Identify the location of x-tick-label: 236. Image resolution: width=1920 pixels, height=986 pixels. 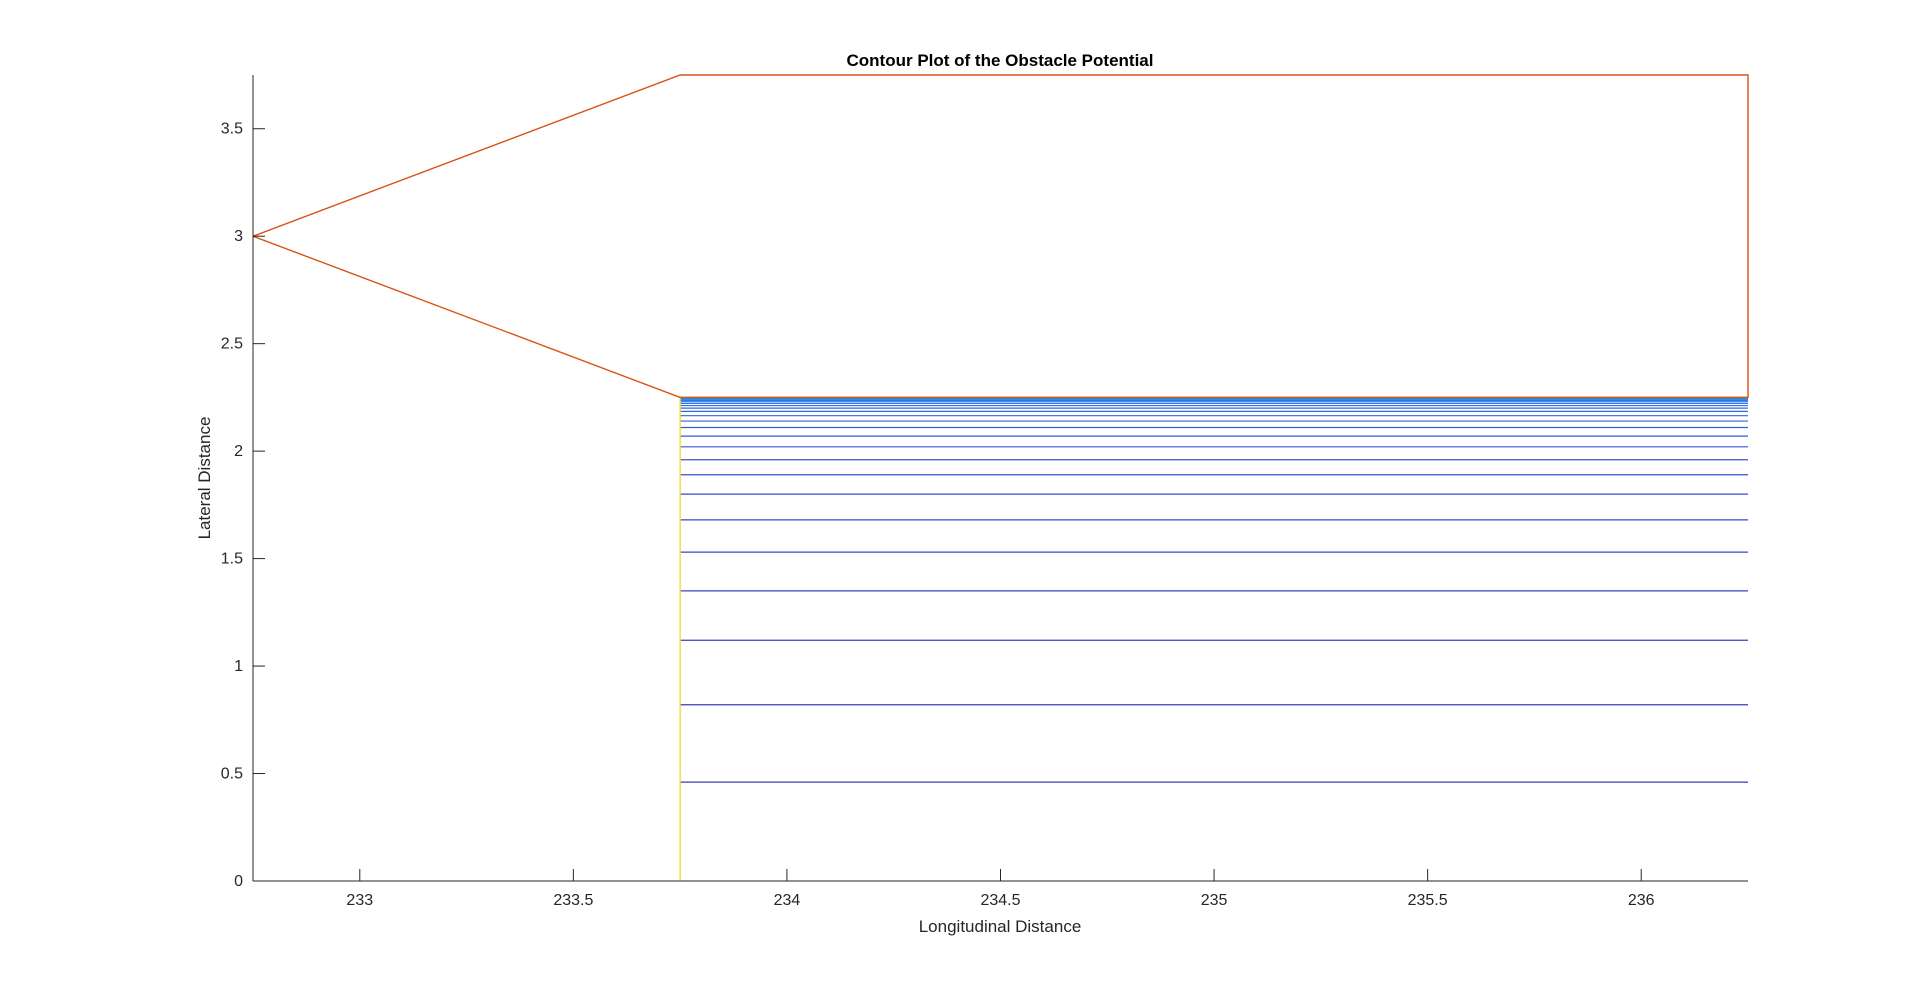
(1641, 900).